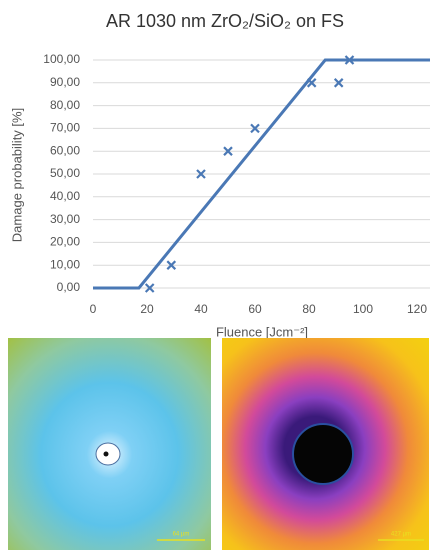  I want to click on scale-label: 427 µm, so click(401, 535).